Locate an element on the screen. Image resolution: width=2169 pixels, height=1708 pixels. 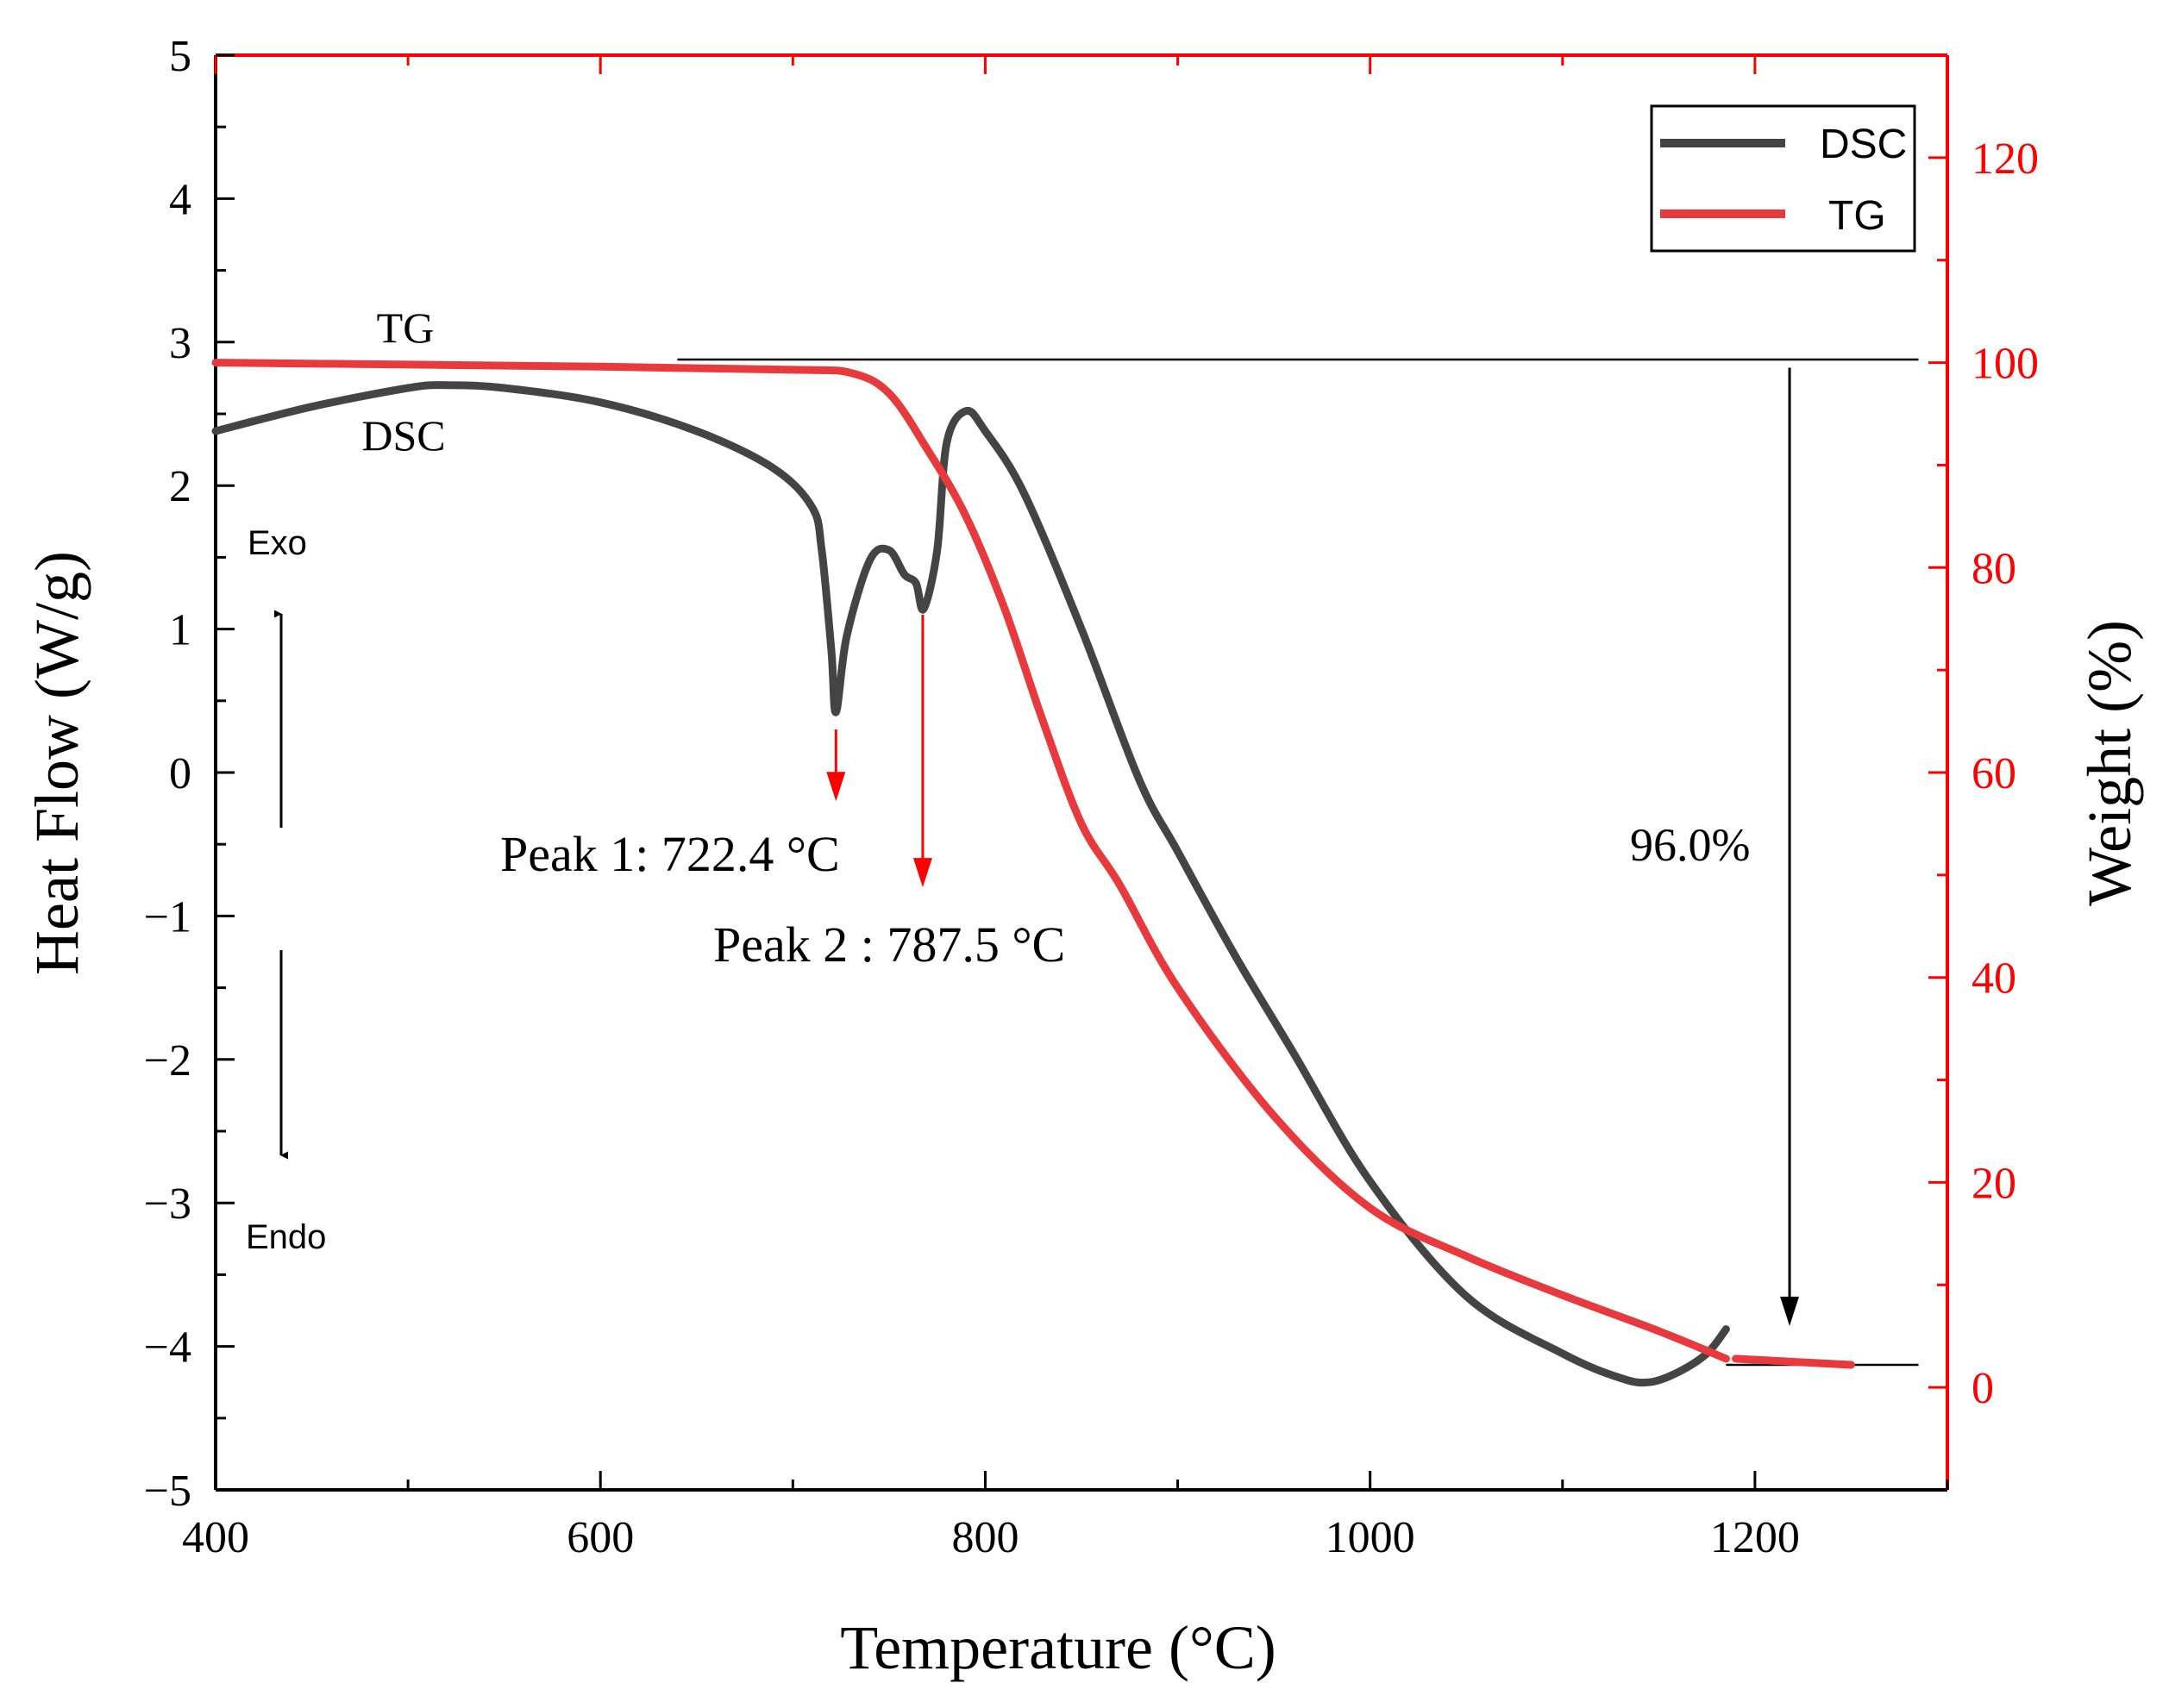
x-tick-label: 1000 is located at coordinates (1371, 1537).